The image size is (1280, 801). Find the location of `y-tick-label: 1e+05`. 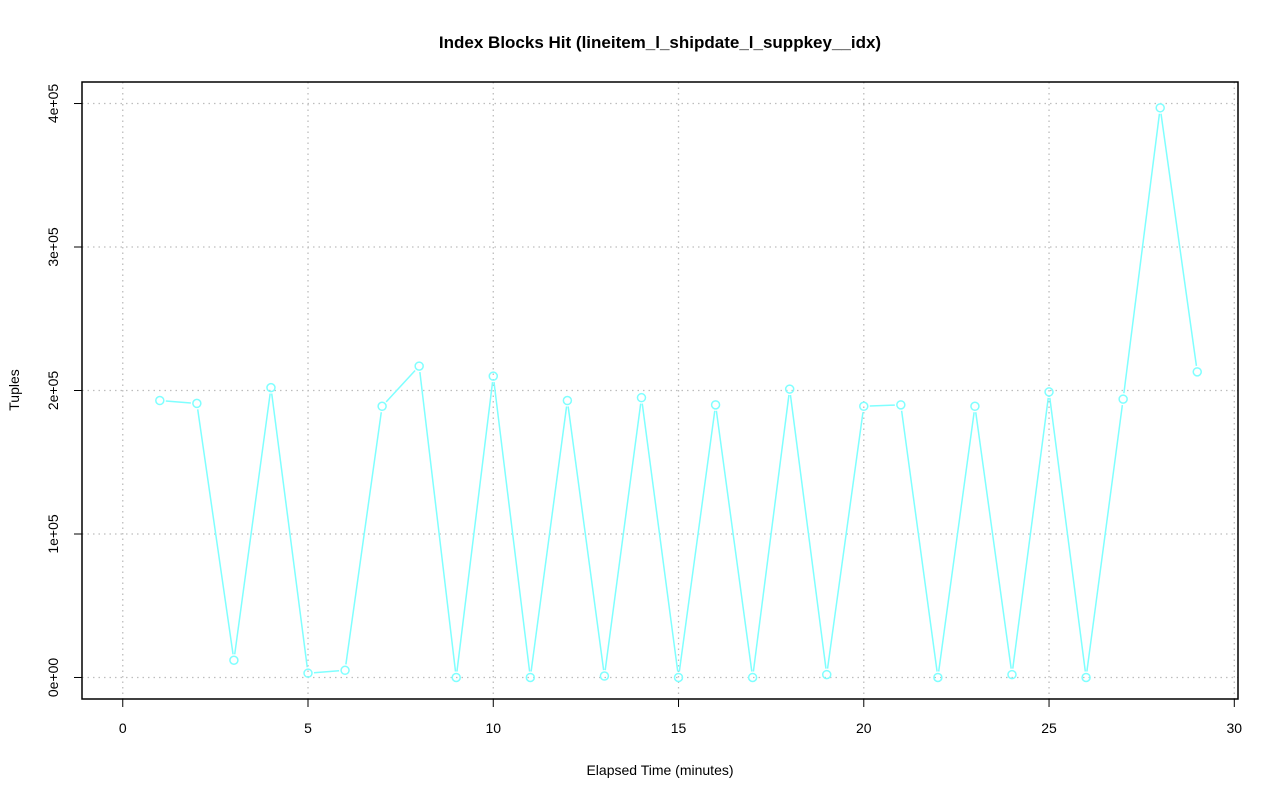

y-tick-label: 1e+05 is located at coordinates (53, 534).